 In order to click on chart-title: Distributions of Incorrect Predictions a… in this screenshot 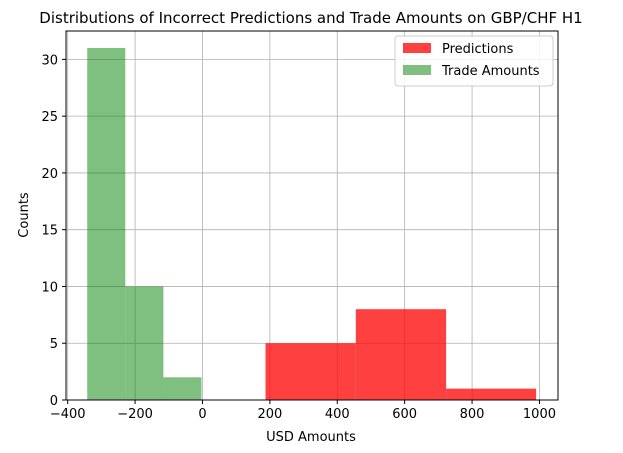, I will do `click(310, 18)`.